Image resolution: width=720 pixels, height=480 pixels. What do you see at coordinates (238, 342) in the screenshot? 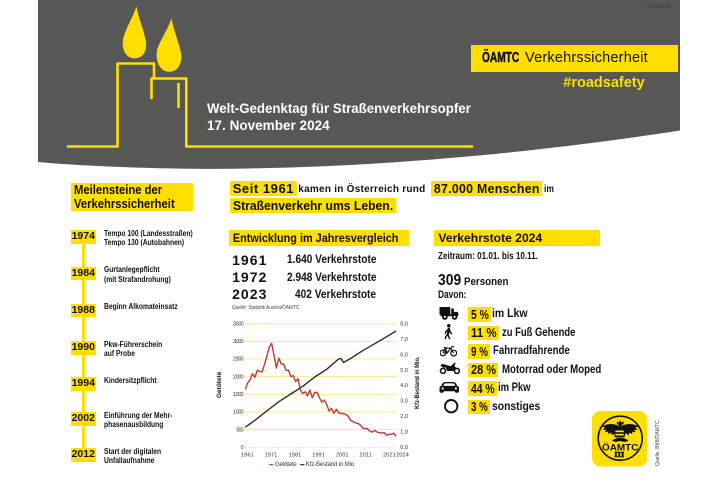
I see `svg-text: 3.000` at bounding box center [238, 342].